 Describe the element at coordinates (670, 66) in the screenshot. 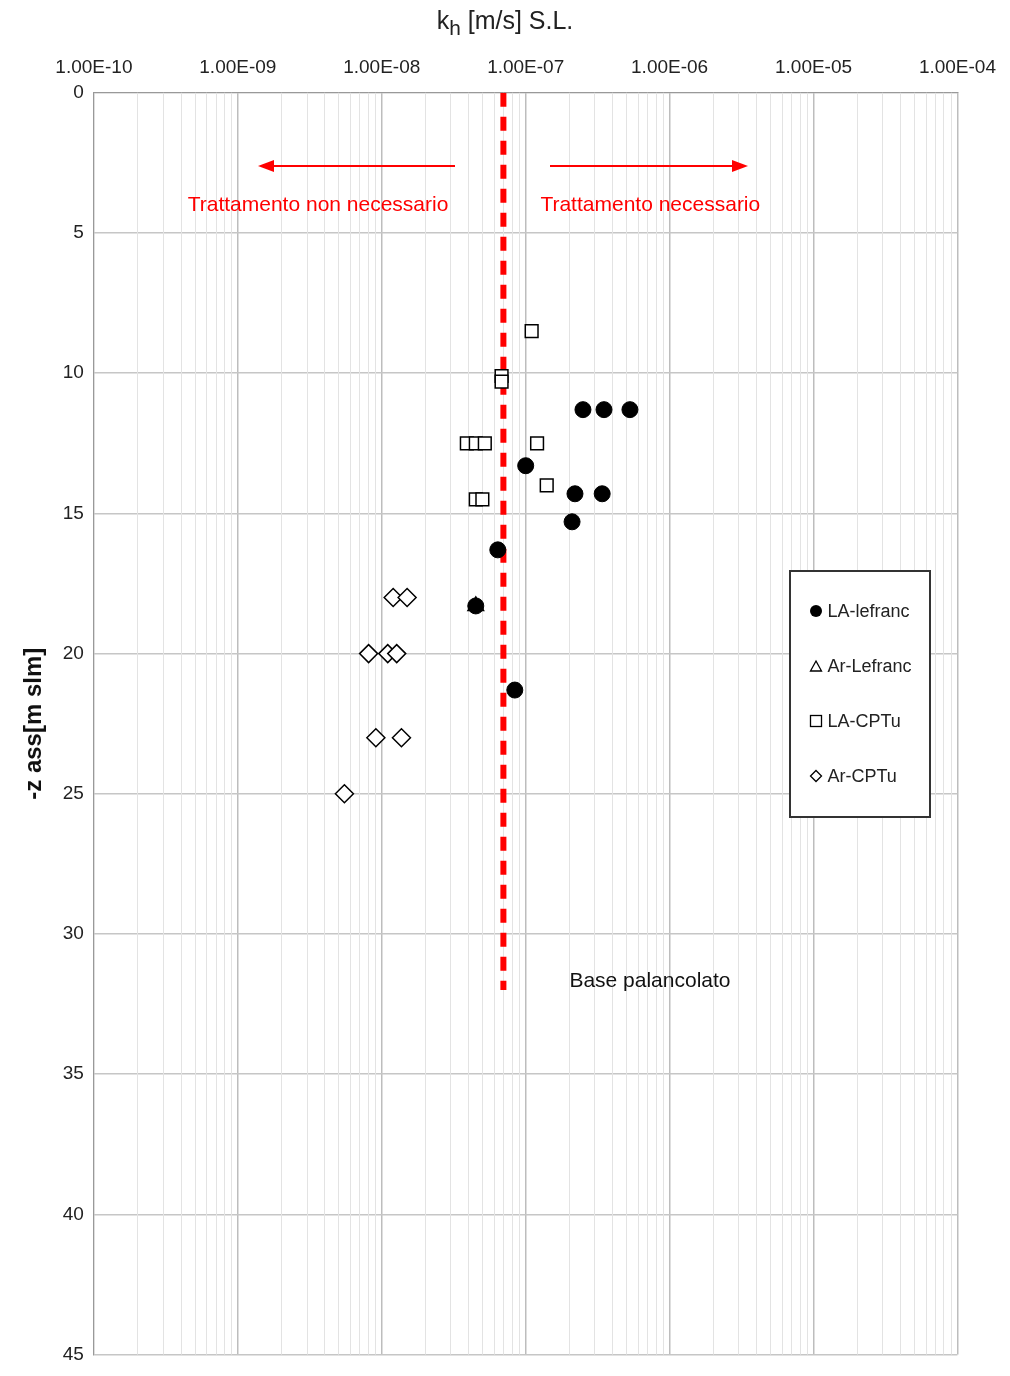

I see `x-tick-label: 1.00E-06` at that location.